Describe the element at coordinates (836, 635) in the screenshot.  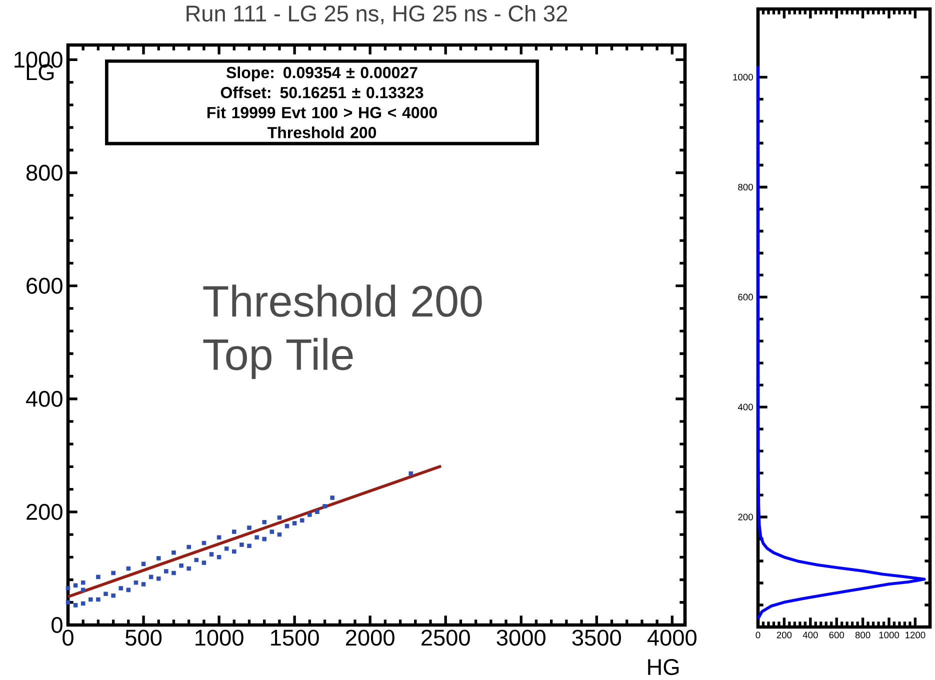
I see `x-tick-label: 600` at that location.